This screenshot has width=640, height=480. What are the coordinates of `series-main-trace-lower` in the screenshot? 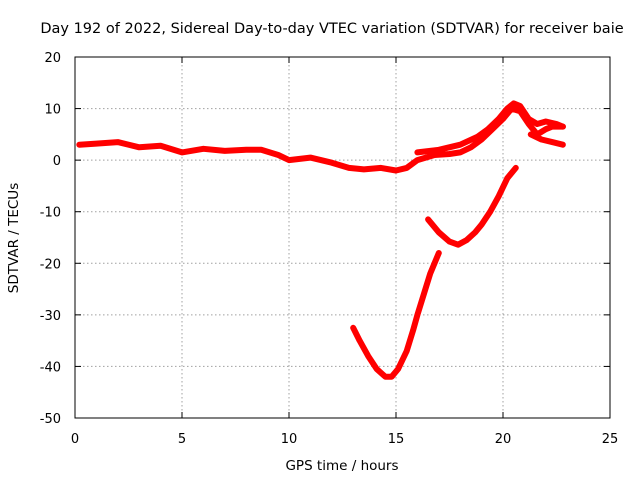 It's located at (546, 139).